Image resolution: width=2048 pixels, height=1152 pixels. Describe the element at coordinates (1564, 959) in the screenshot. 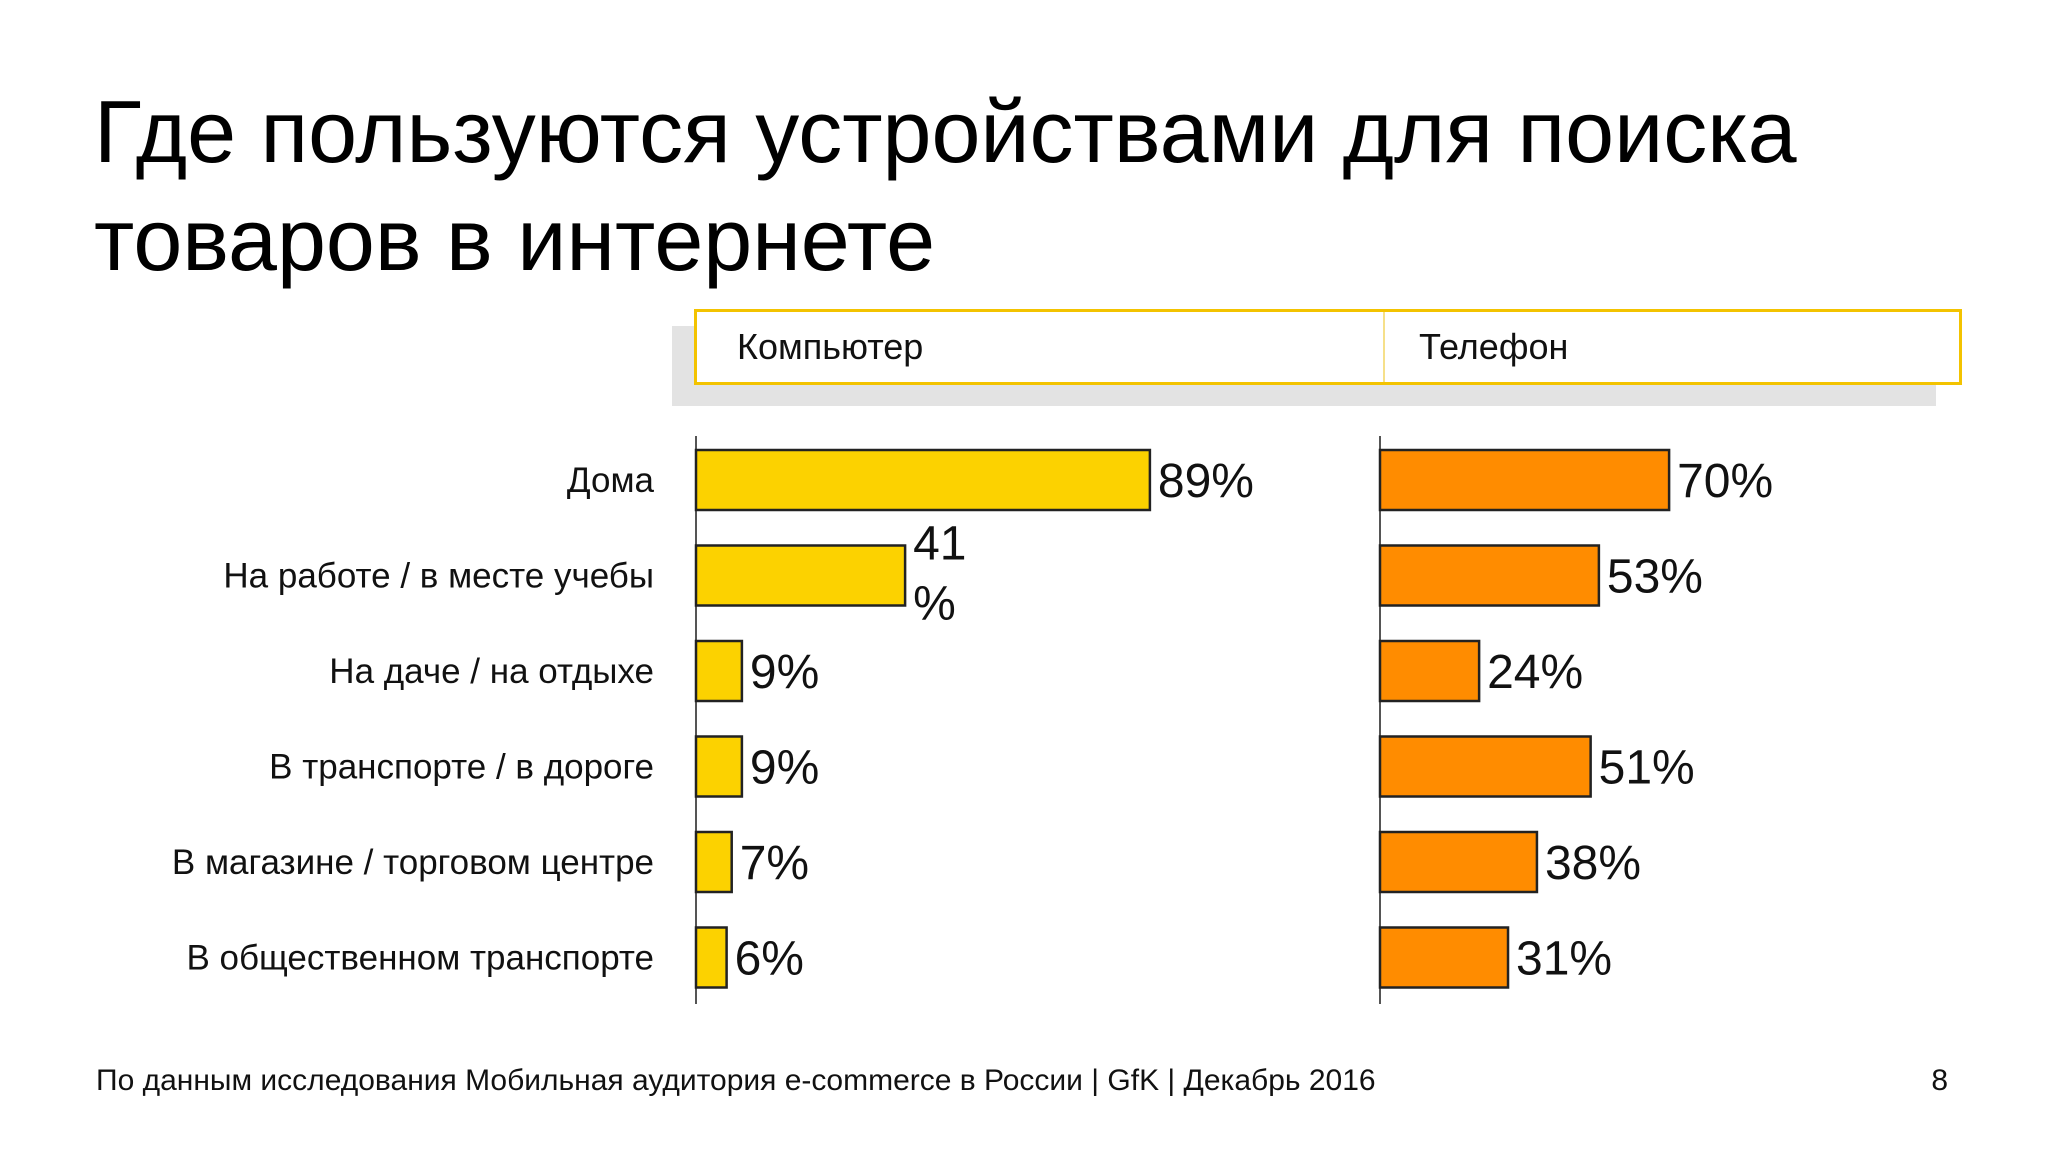

I see `phone-value-label: 31%` at that location.